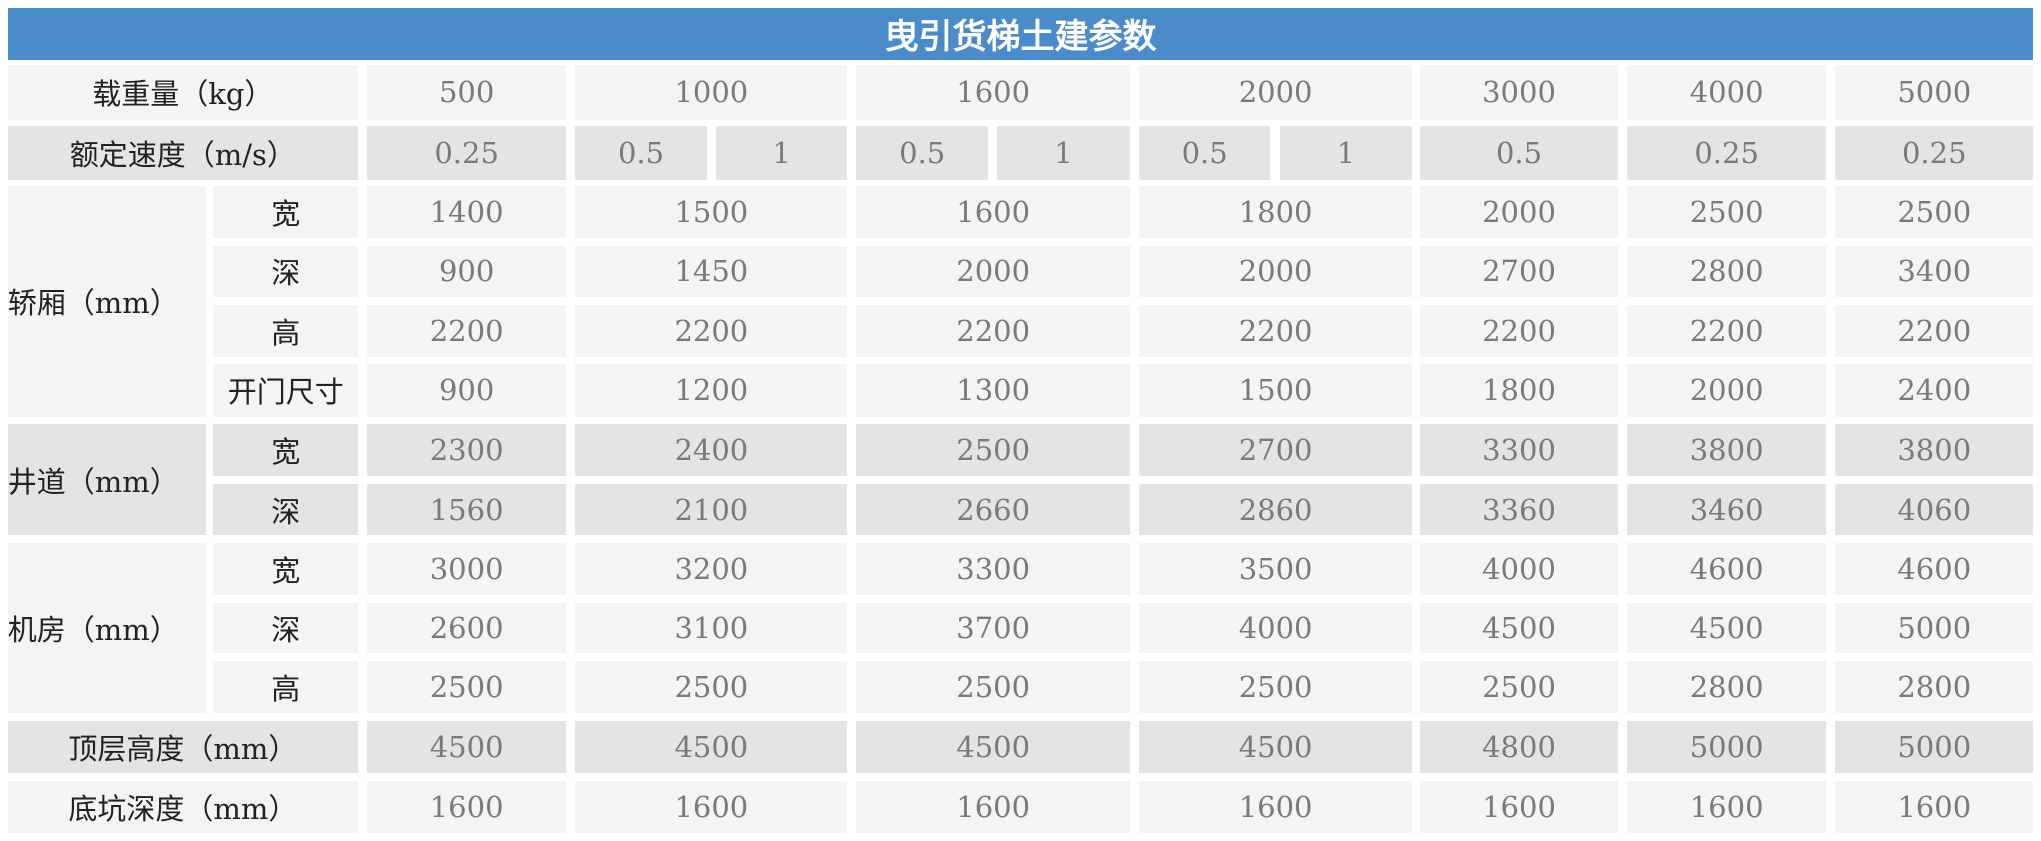 The width and height of the screenshot is (2041, 841). I want to click on value-cell: 3800, so click(1934, 450).